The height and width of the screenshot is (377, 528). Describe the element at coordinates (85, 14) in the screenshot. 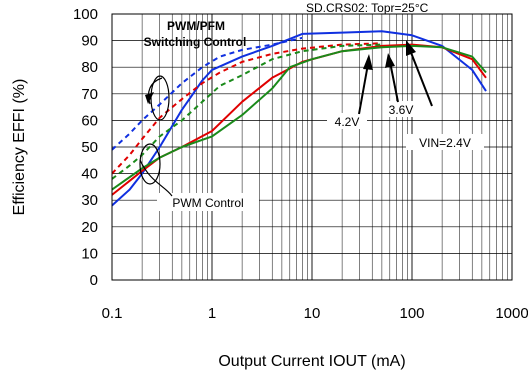

I see `y-tick-label: 100` at that location.